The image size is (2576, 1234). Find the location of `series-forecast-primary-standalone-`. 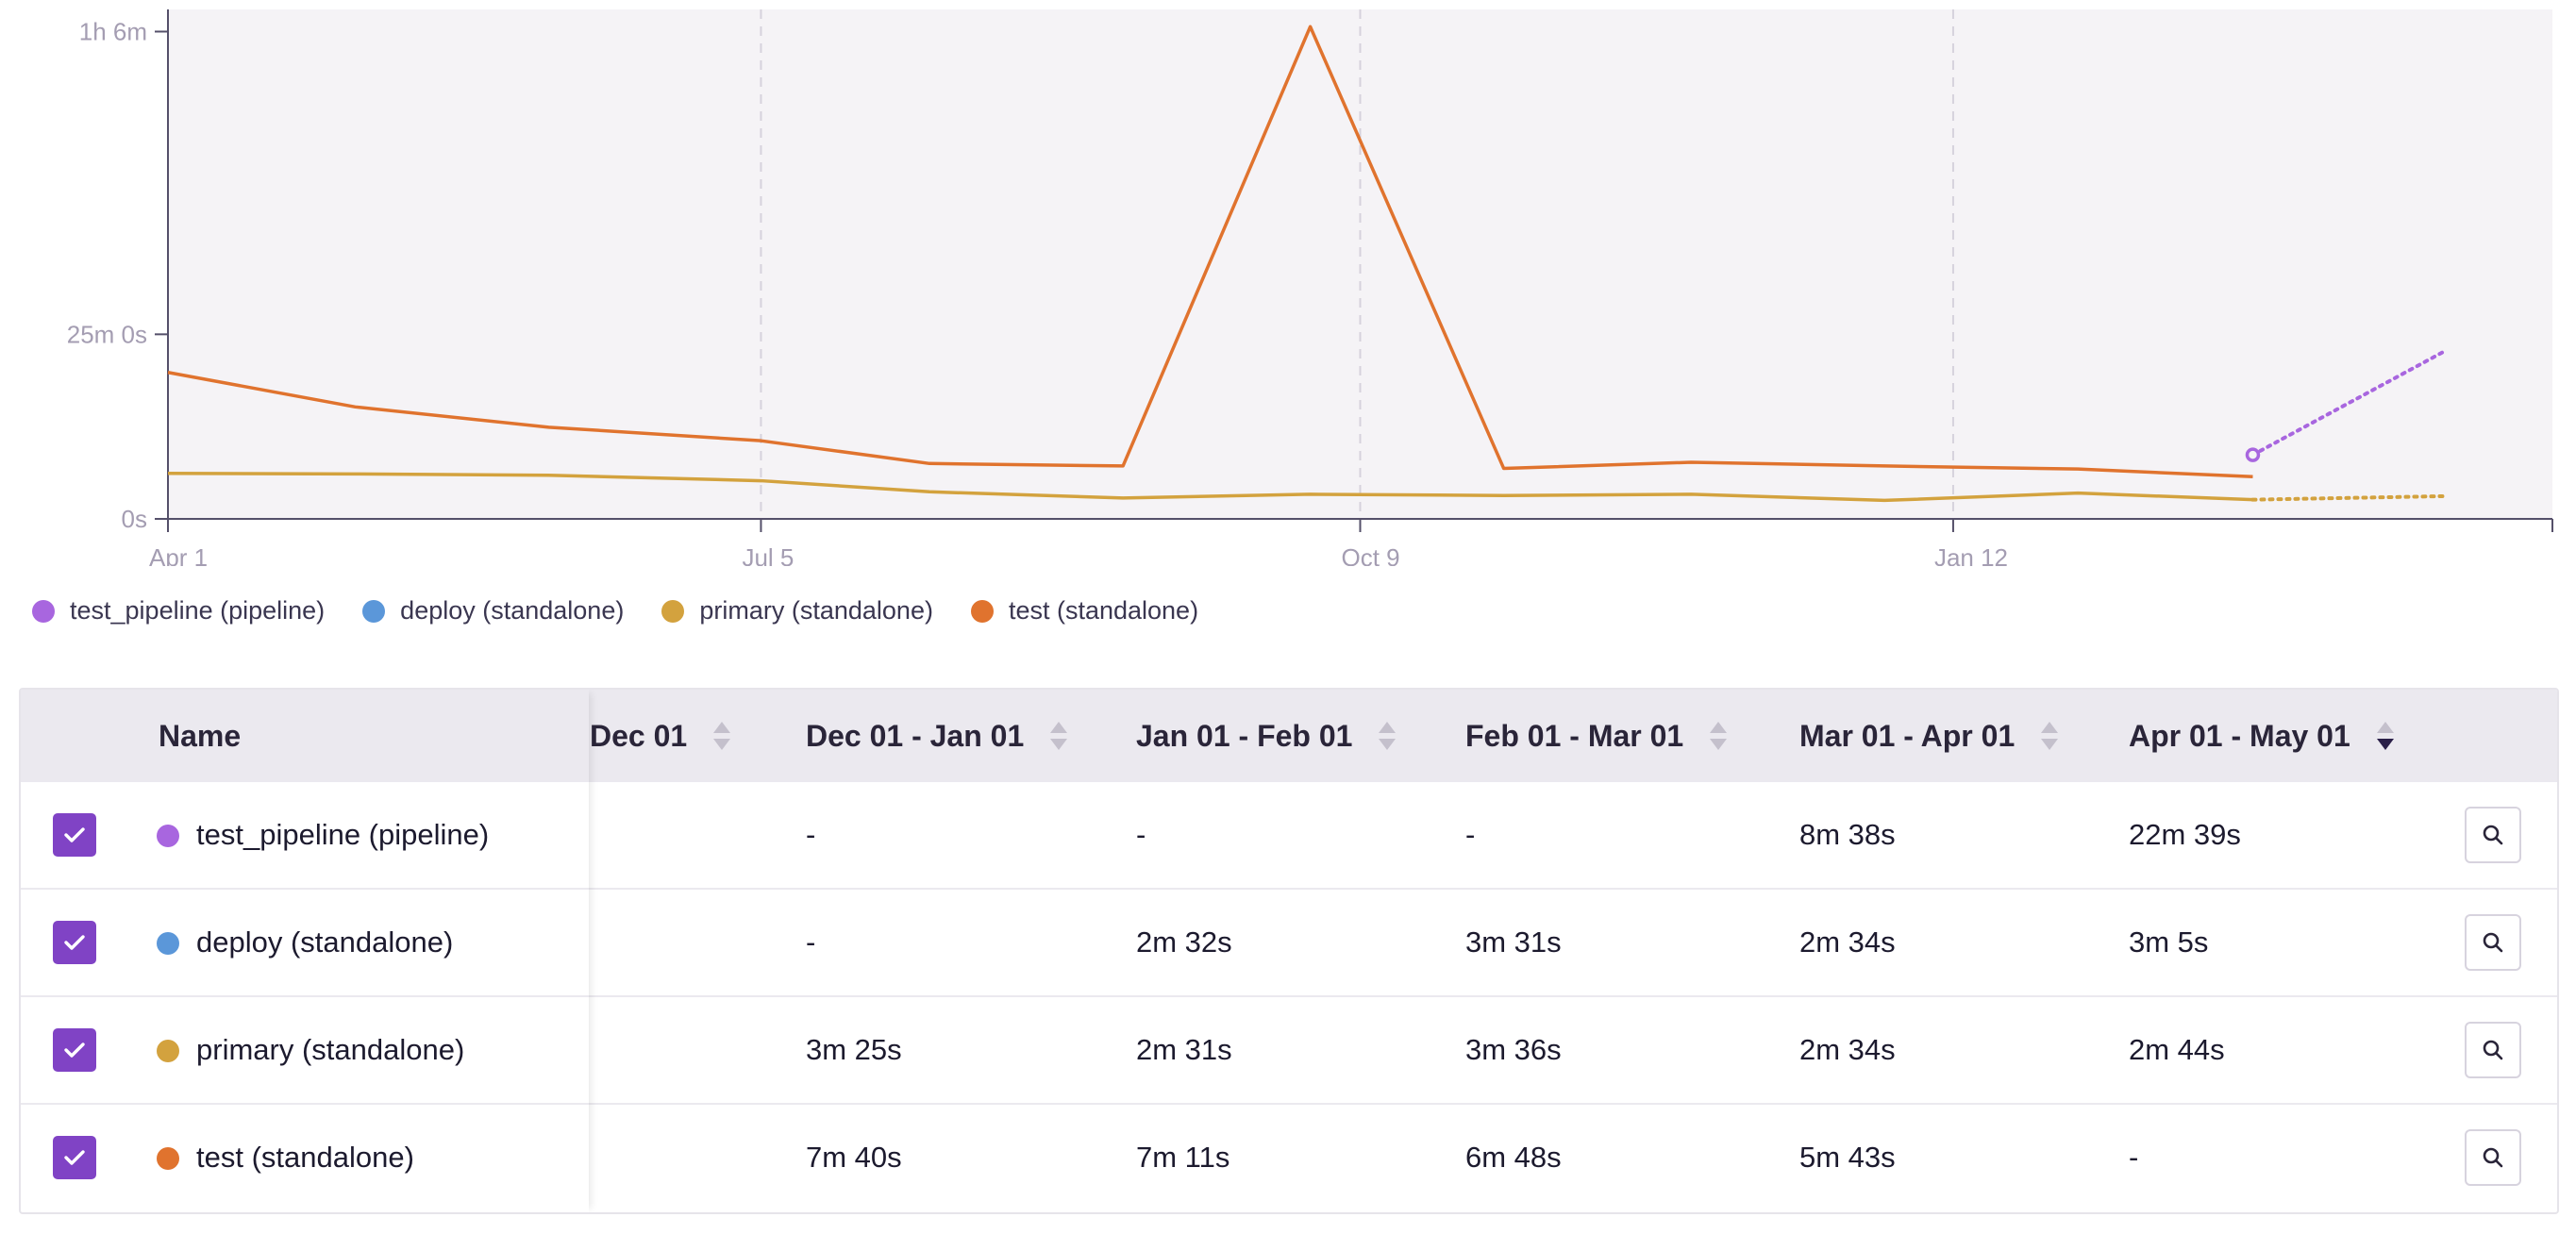

series-forecast-primary-standalone- is located at coordinates (2349, 498).